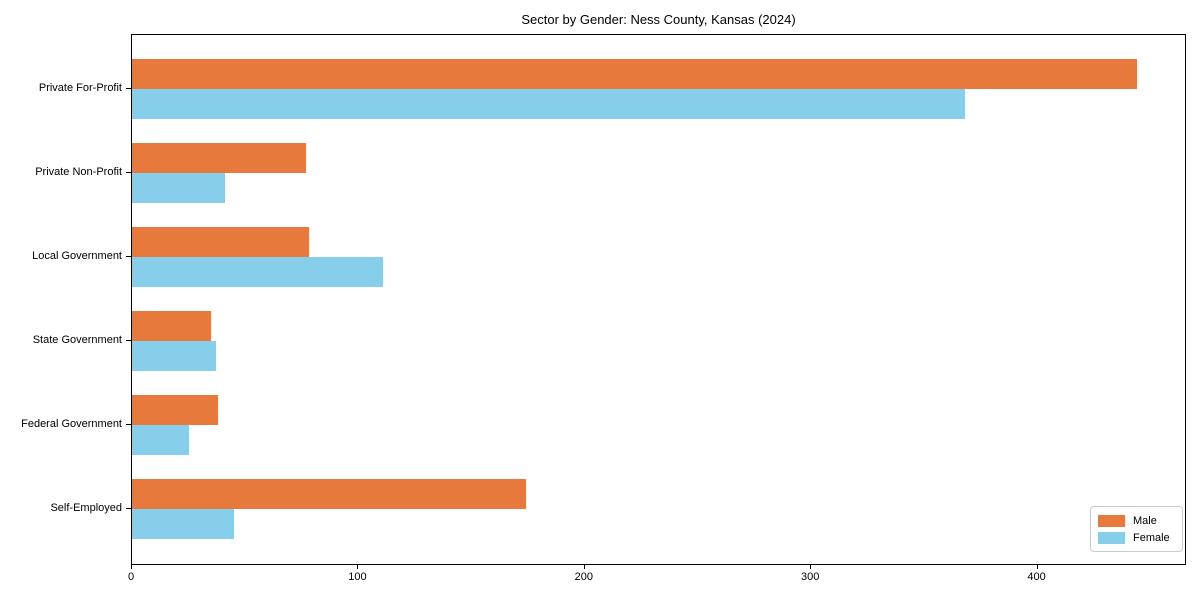 The height and width of the screenshot is (600, 1200). I want to click on bar-female-self-employed, so click(183, 523).